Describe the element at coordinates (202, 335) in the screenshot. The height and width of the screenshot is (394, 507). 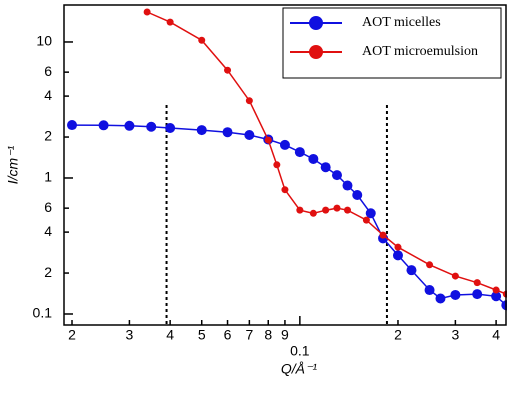
I see `x-tick-label: 5` at that location.